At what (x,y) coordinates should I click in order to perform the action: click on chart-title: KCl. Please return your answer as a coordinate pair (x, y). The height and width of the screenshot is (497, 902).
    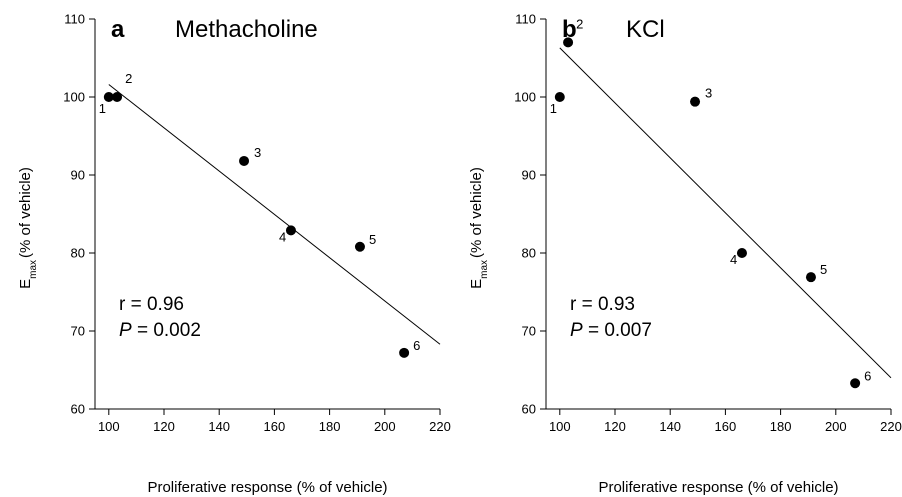
    Looking at the image, I should click on (645, 29).